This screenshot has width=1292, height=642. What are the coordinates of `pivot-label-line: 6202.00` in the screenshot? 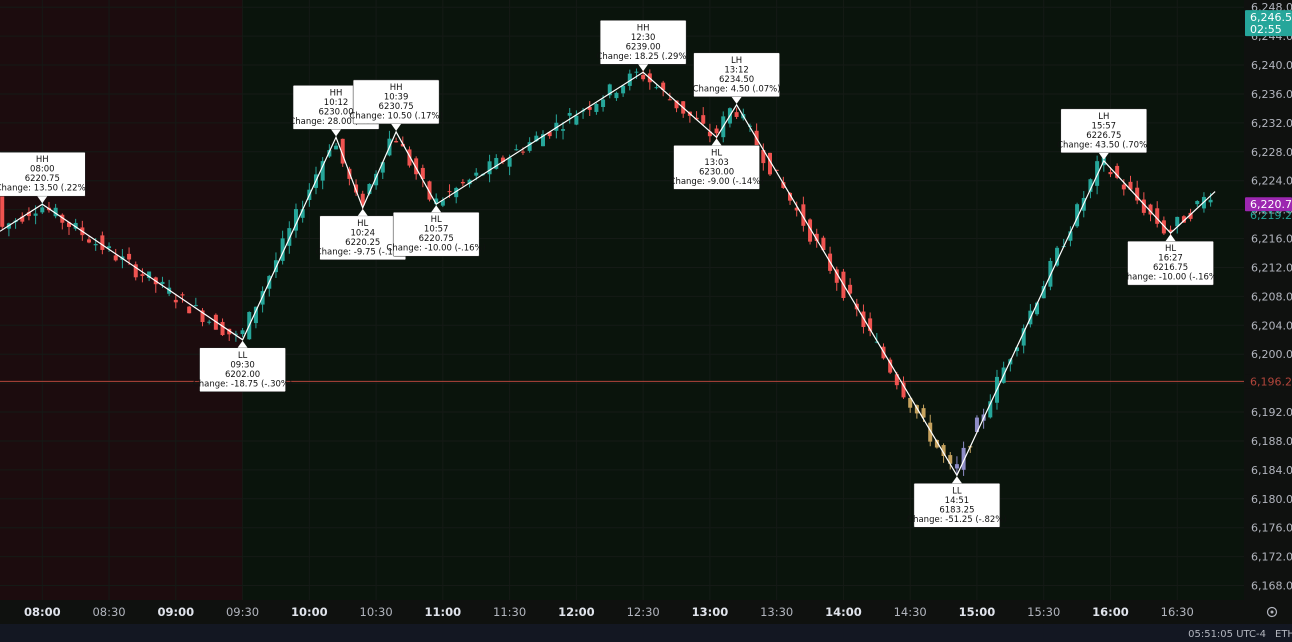 It's located at (242, 375).